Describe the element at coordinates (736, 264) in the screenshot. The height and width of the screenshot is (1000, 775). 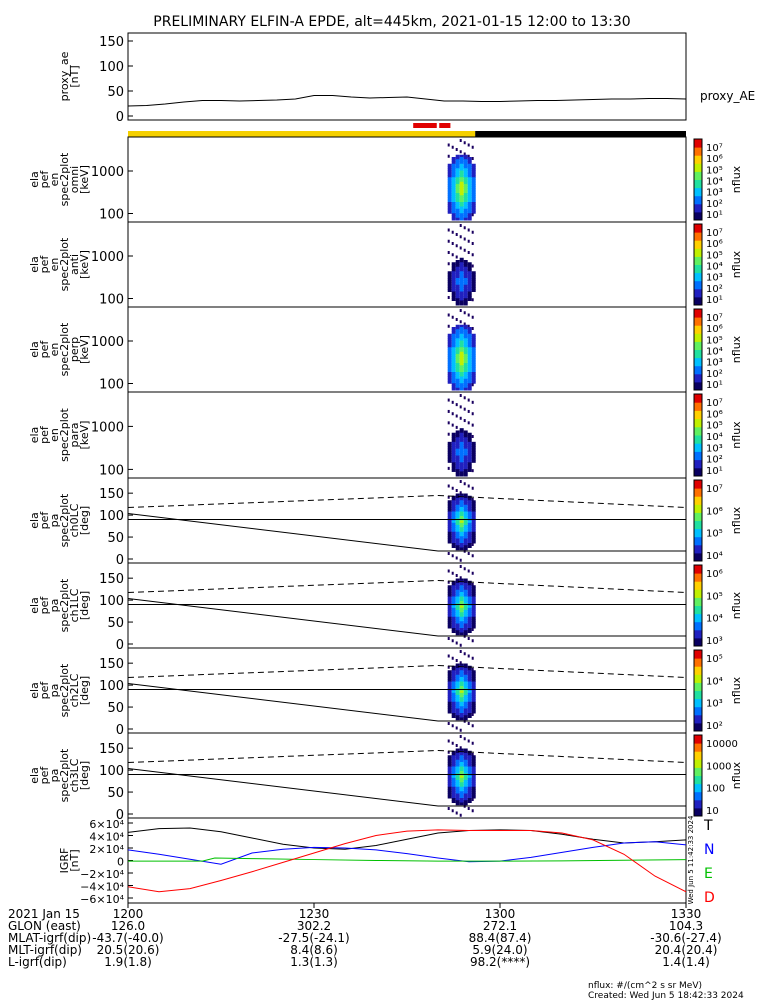
I see `colorbar-label: nflux` at that location.